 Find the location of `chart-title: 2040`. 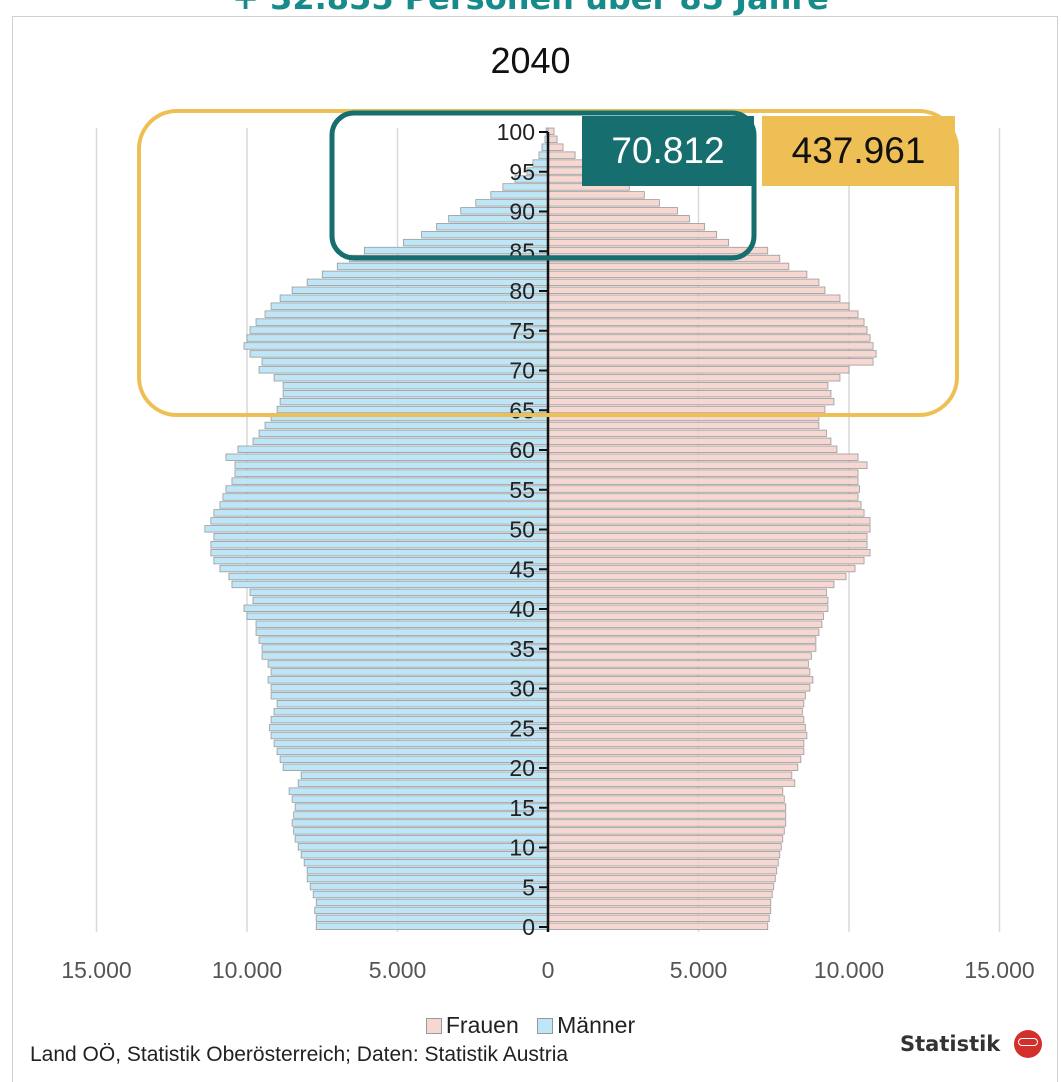

chart-title: 2040 is located at coordinates (530, 60).